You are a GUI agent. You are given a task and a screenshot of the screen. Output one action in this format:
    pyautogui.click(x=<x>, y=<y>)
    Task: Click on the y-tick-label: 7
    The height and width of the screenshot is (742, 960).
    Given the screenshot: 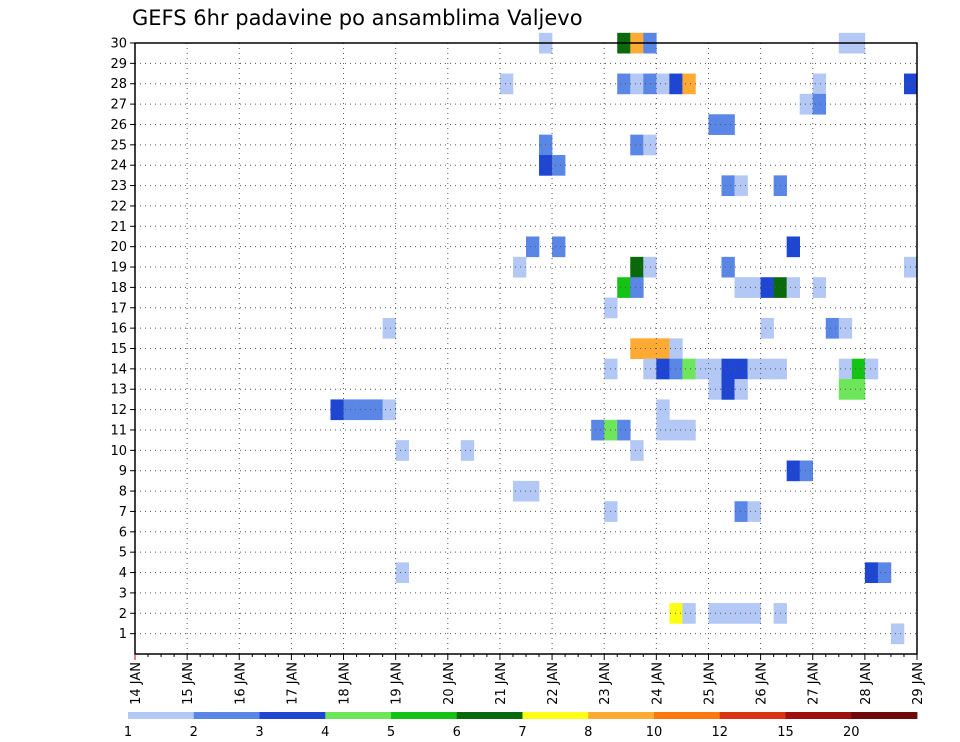 What is the action you would take?
    pyautogui.click(x=123, y=512)
    